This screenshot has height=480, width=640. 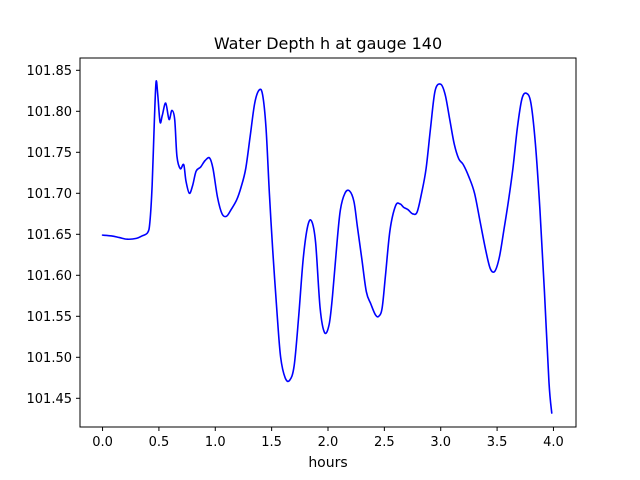 What do you see at coordinates (215, 442) in the screenshot?
I see `x-tick-label: 1.0` at bounding box center [215, 442].